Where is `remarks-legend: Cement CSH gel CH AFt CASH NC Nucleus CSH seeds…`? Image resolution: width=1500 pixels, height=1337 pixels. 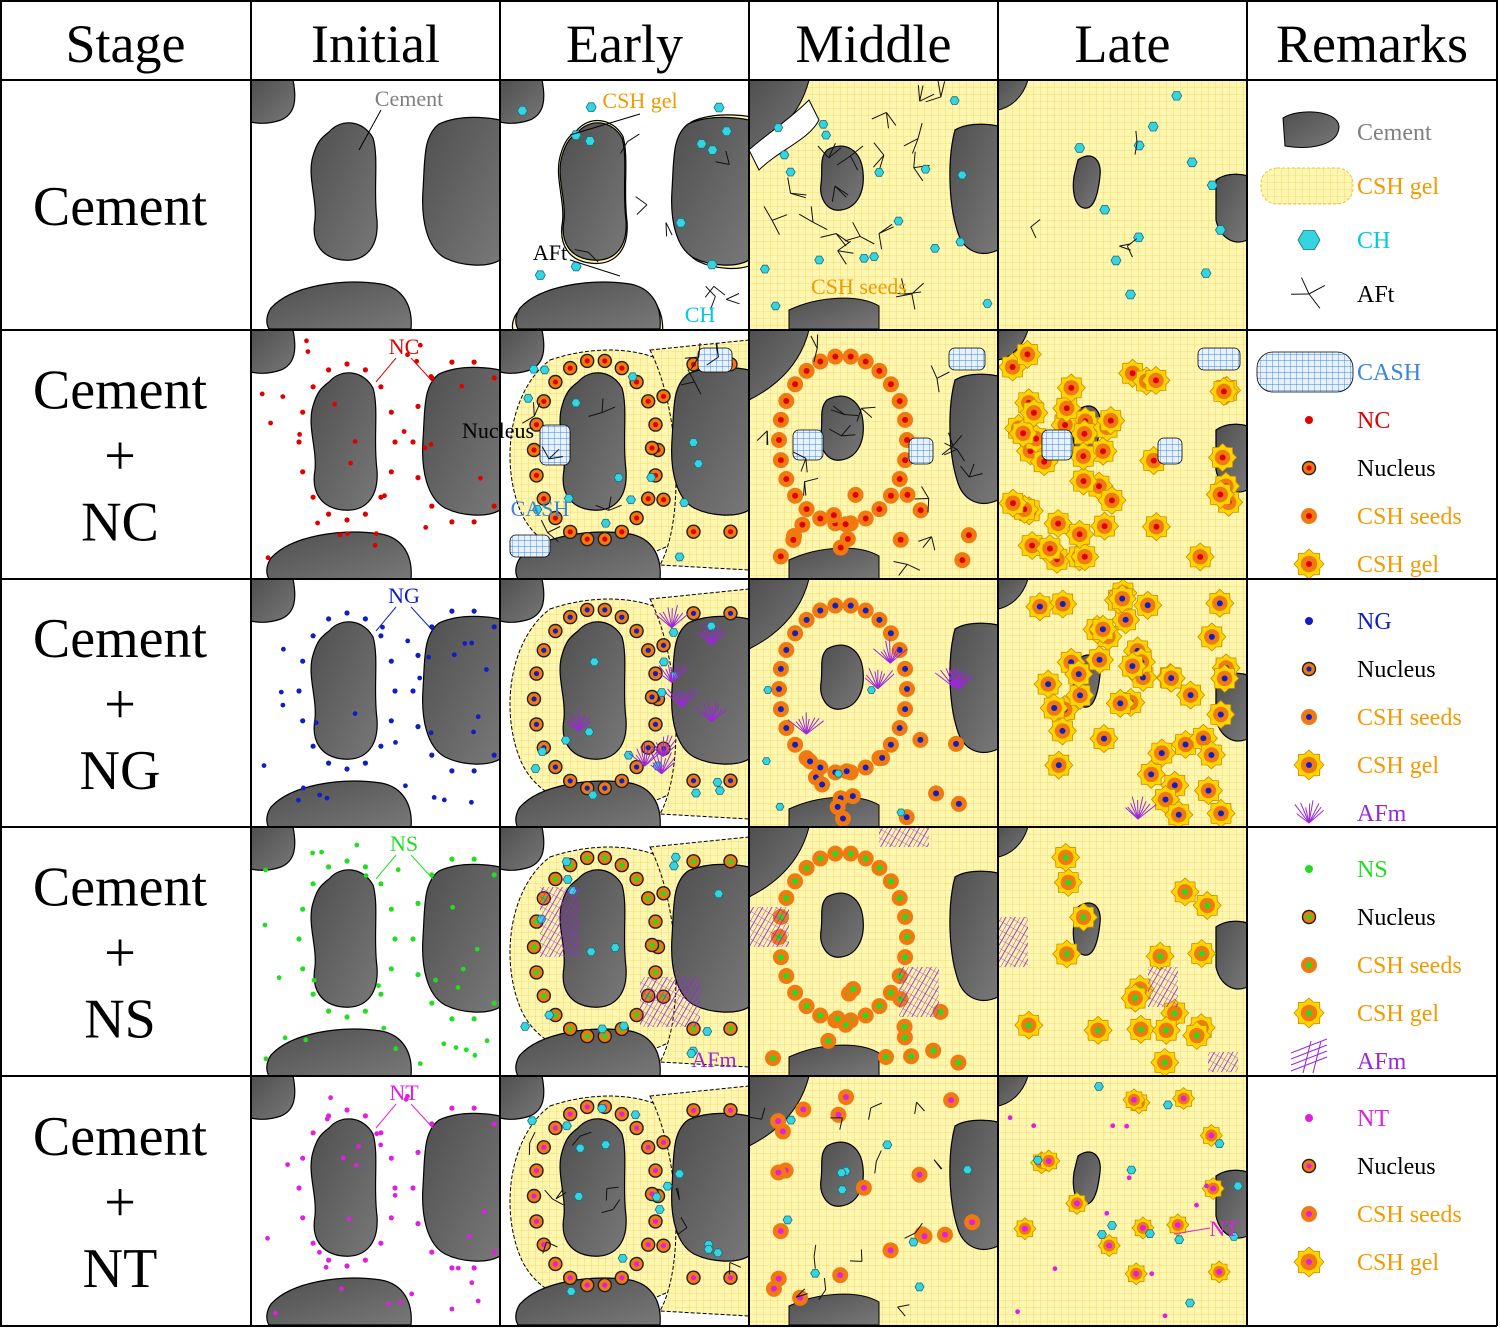
remarks-legend: Cement CSH gel CH AFt CASH NC Nucleus CSH seeds… is located at coordinates (1359, 694).